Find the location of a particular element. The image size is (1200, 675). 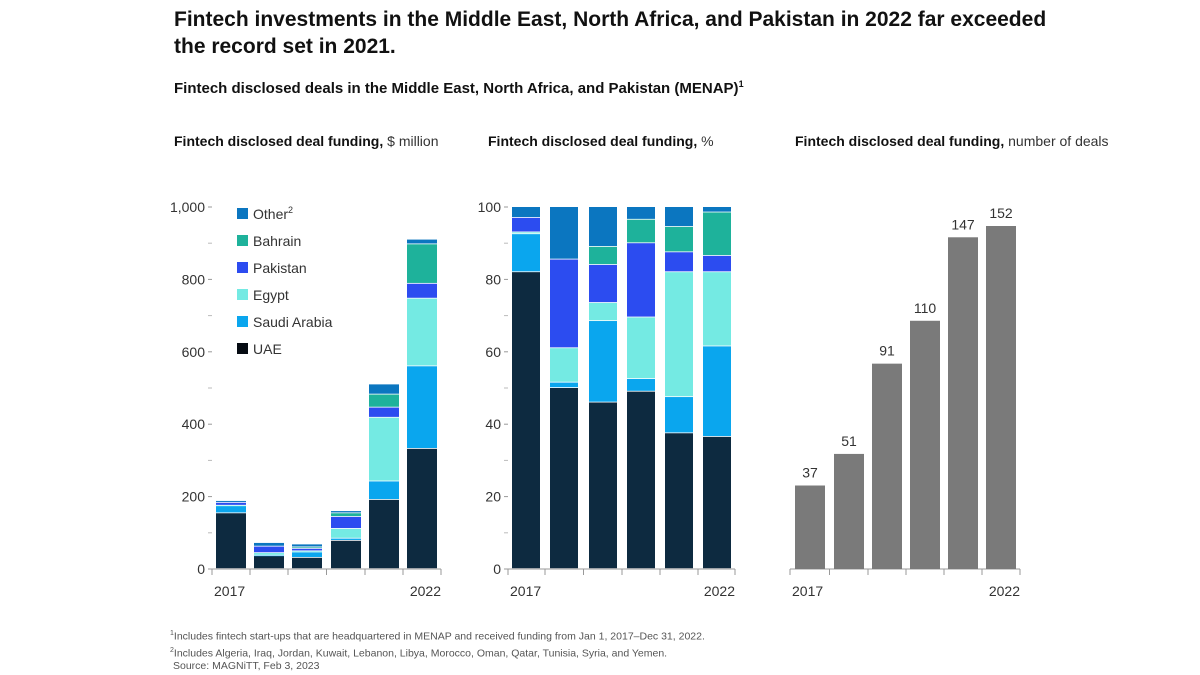

chart-3: 2017 2022 37 51 91 110 147 152 is located at coordinates (905, 402).